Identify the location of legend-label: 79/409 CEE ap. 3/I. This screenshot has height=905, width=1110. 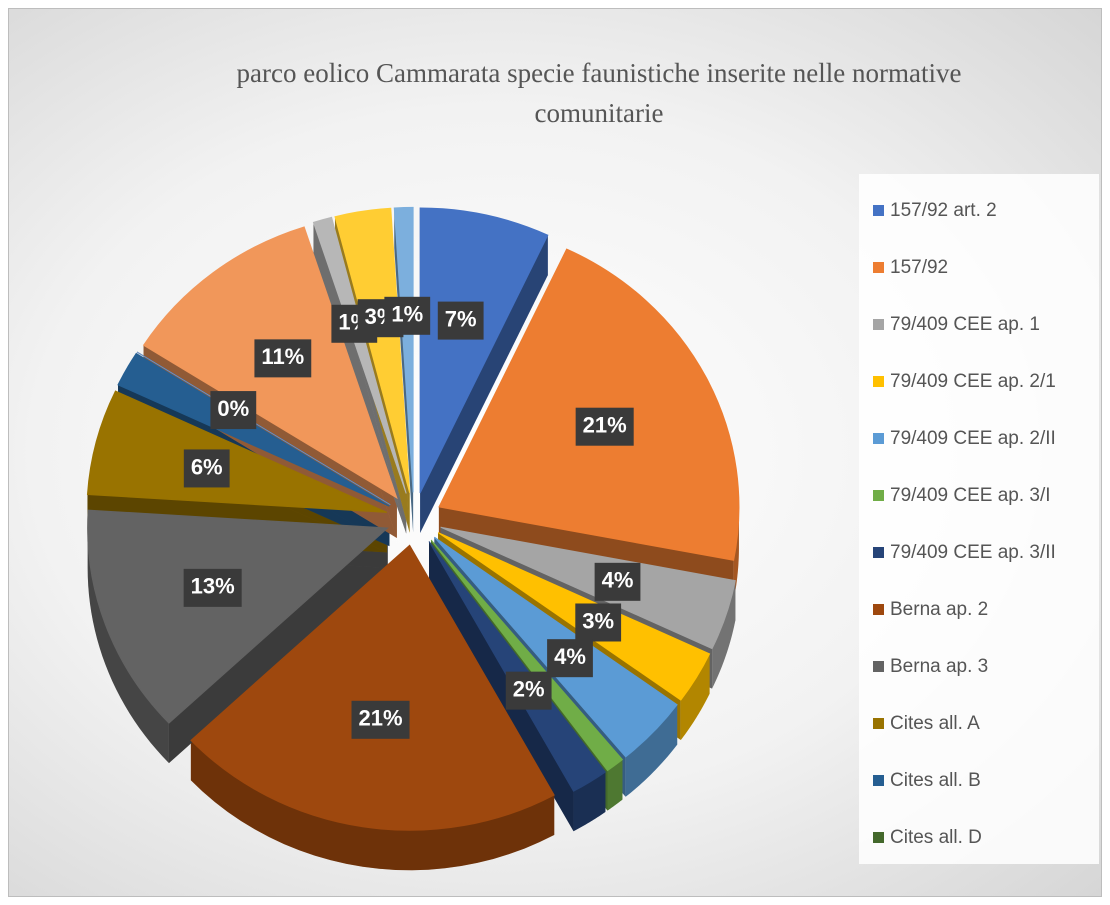
(970, 495).